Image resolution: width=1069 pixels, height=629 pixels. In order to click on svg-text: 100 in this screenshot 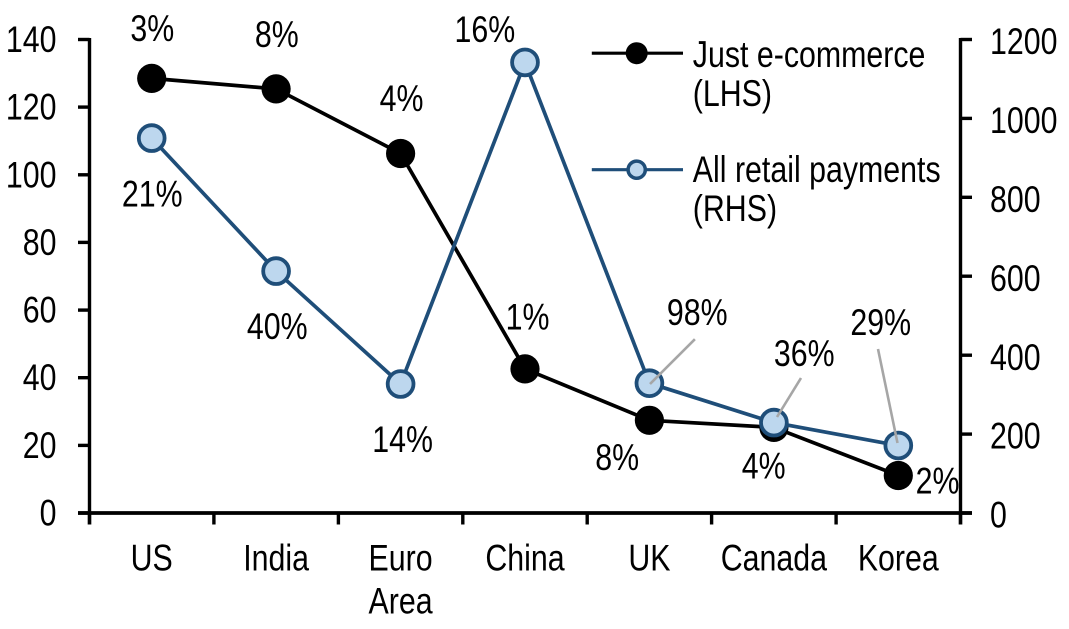, I will do `click(31, 175)`.